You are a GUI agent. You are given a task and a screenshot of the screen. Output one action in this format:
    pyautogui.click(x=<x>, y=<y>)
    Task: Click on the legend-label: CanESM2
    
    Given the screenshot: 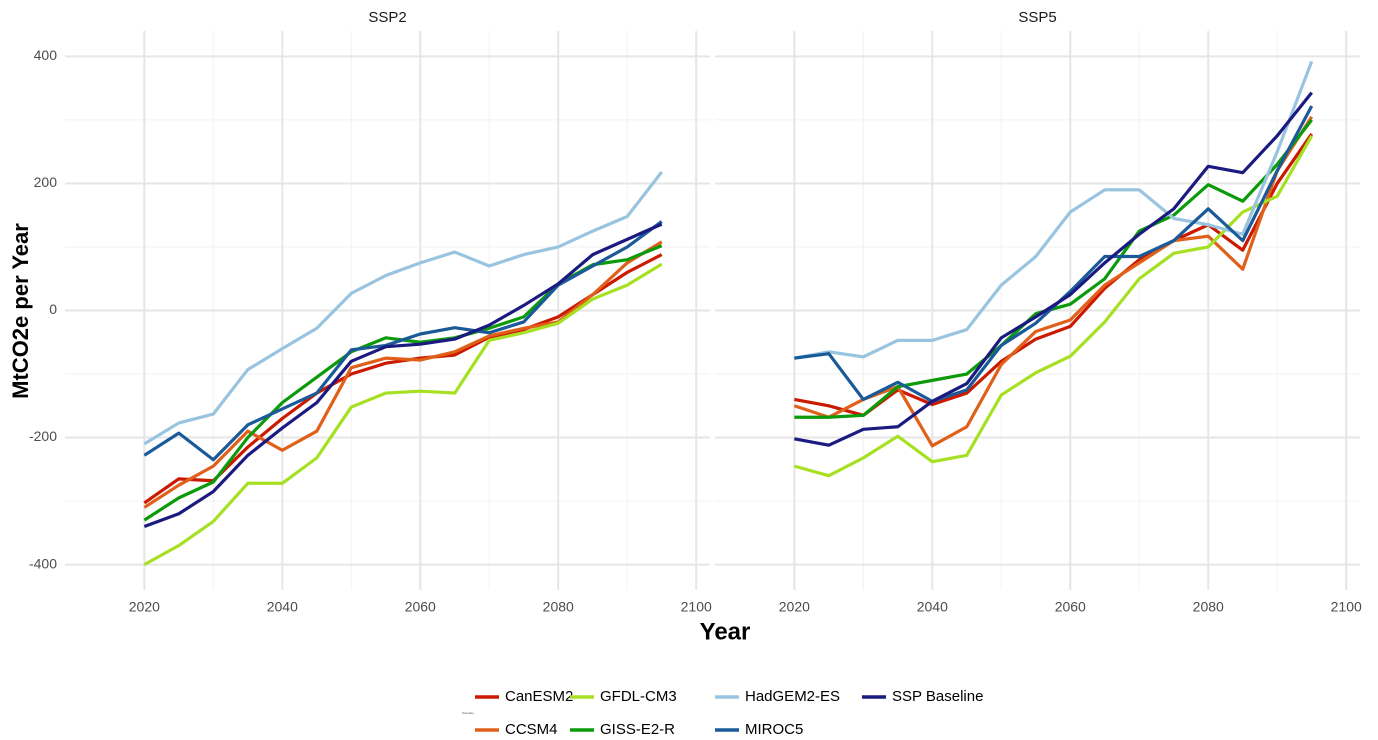 What is the action you would take?
    pyautogui.click(x=539, y=696)
    